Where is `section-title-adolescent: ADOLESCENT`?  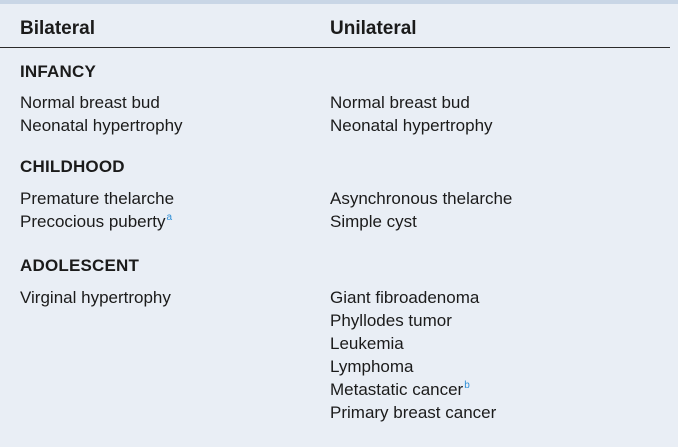 section-title-adolescent: ADOLESCENT is located at coordinates (80, 265).